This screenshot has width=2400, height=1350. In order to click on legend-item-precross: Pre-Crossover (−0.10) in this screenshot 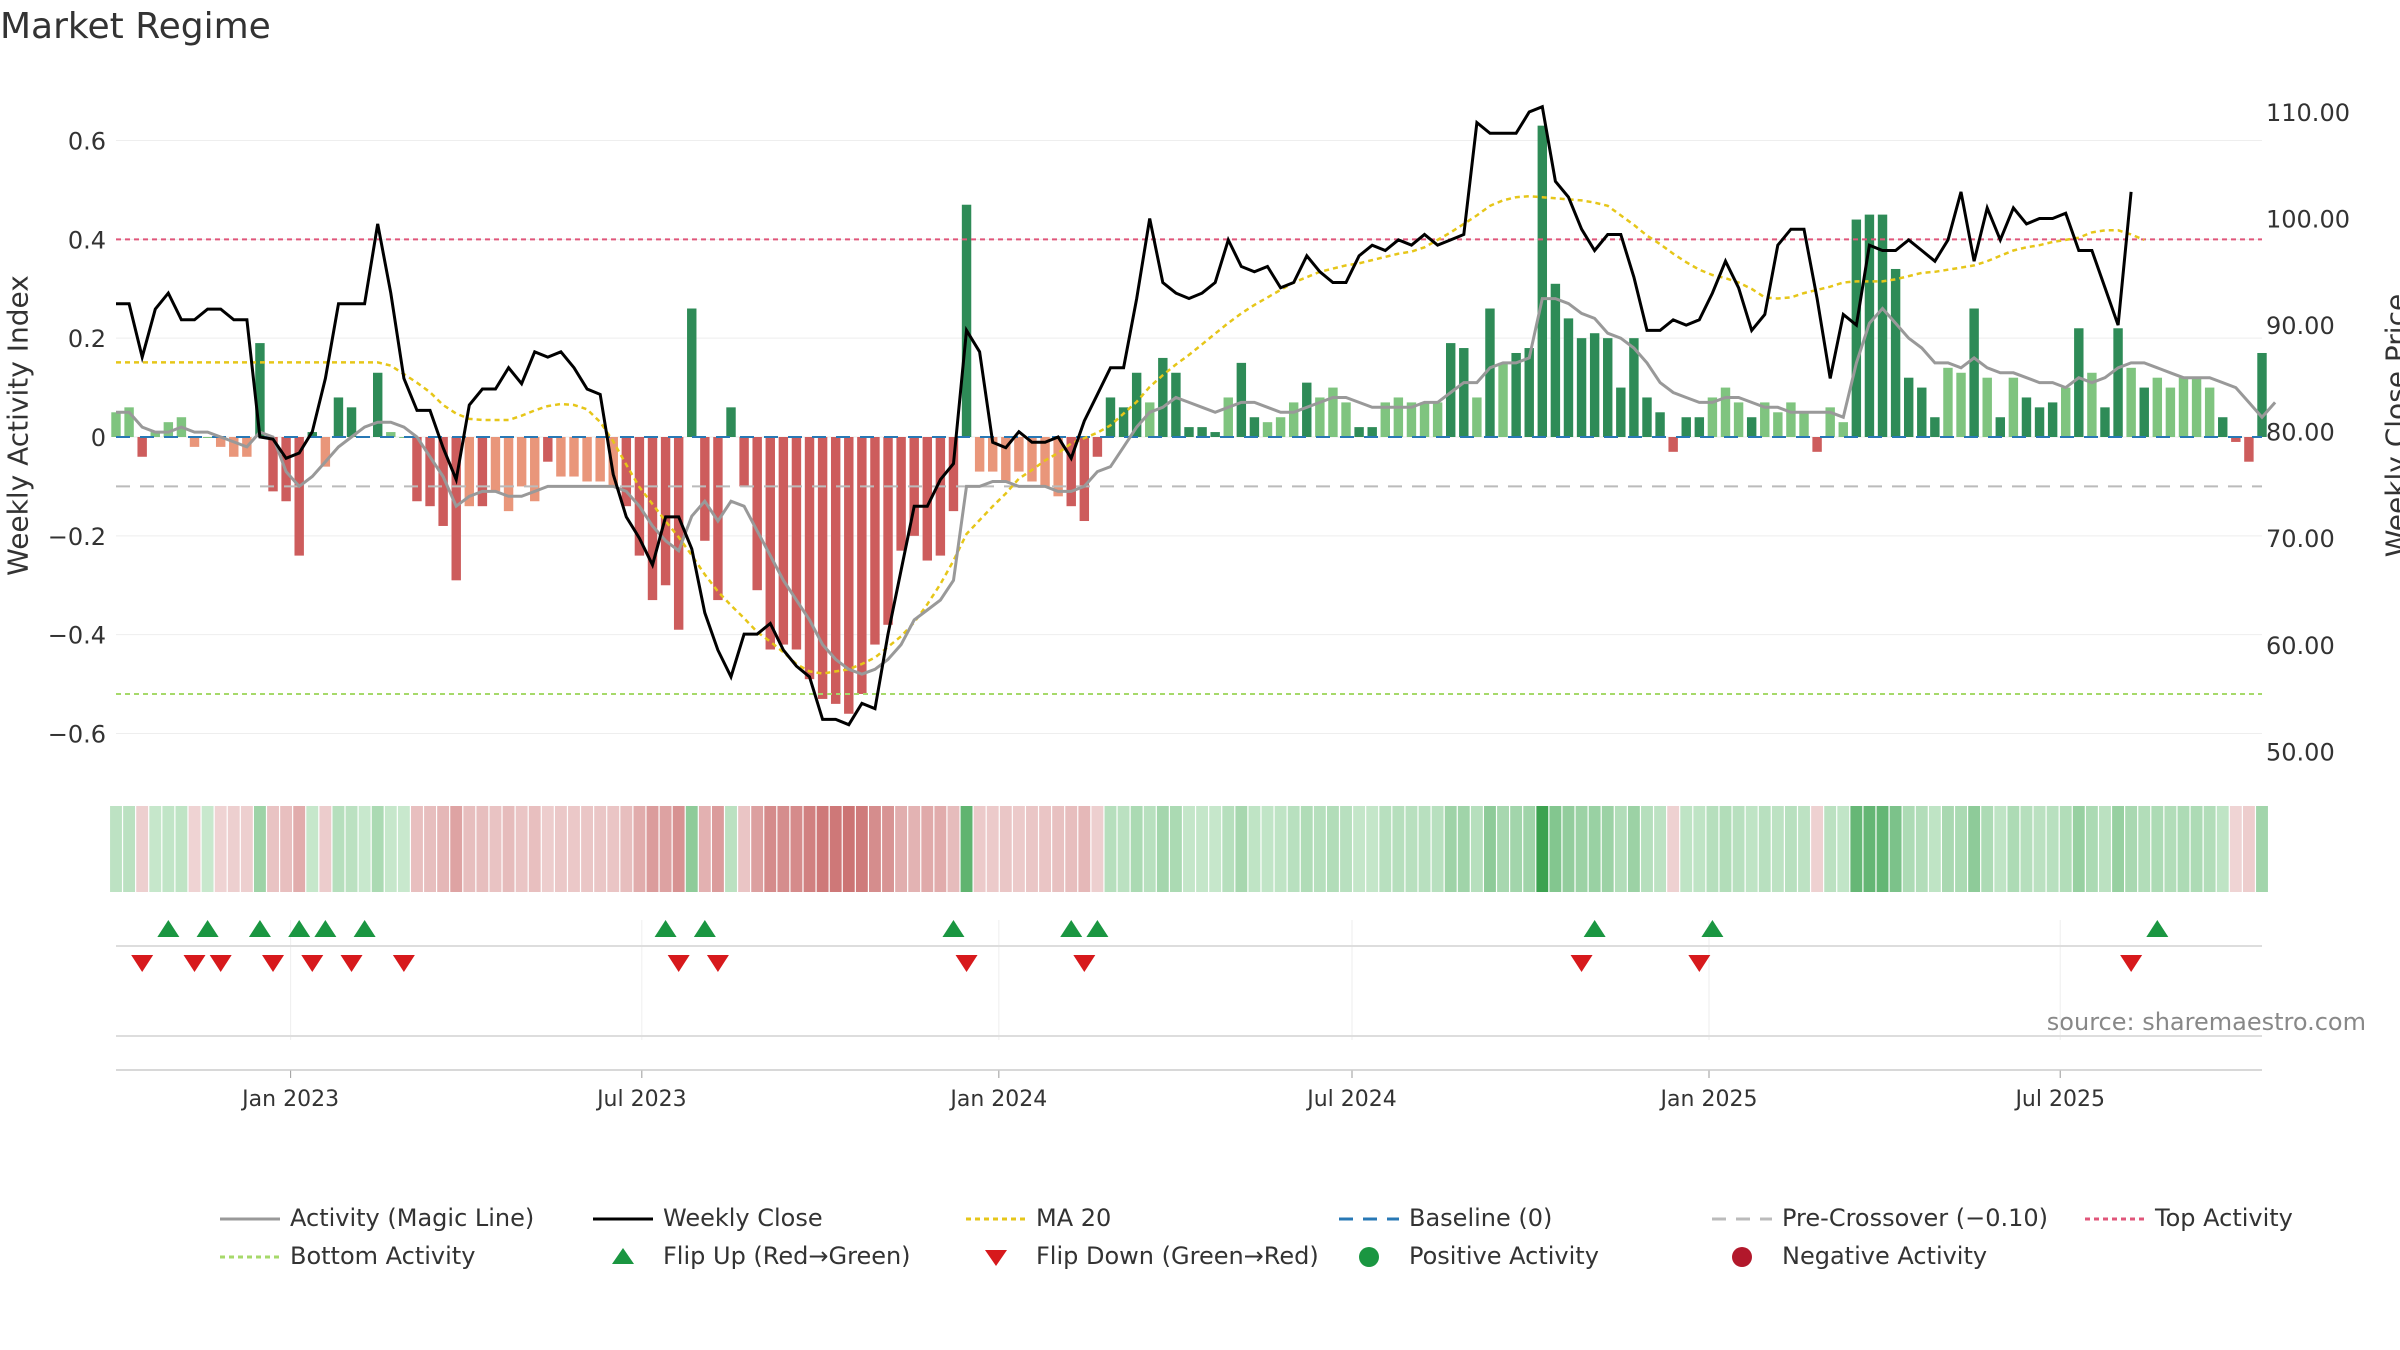, I will do `click(1880, 1218)`.